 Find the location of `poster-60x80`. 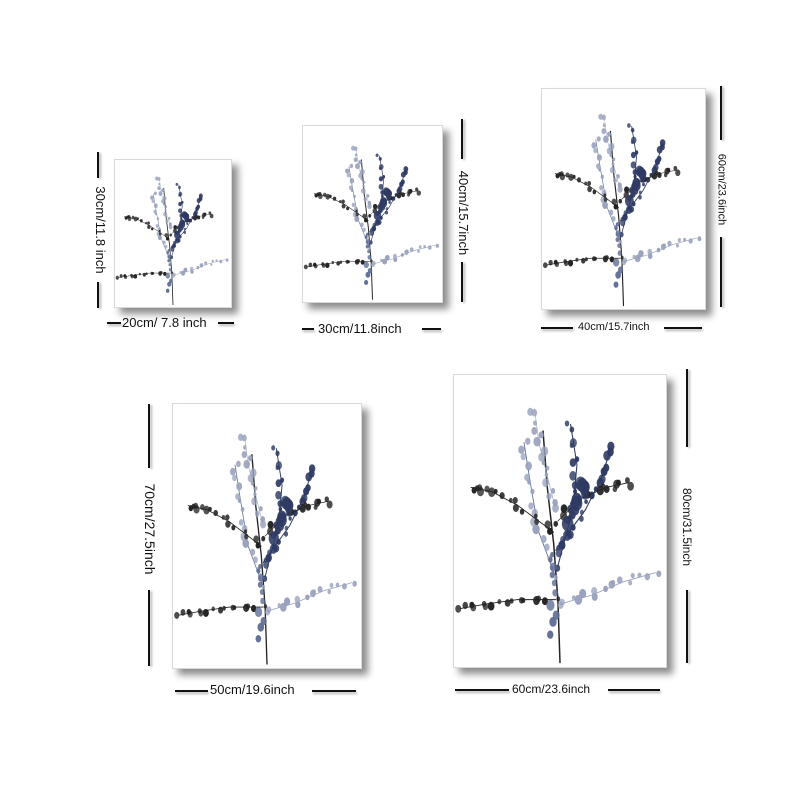

poster-60x80 is located at coordinates (560, 521).